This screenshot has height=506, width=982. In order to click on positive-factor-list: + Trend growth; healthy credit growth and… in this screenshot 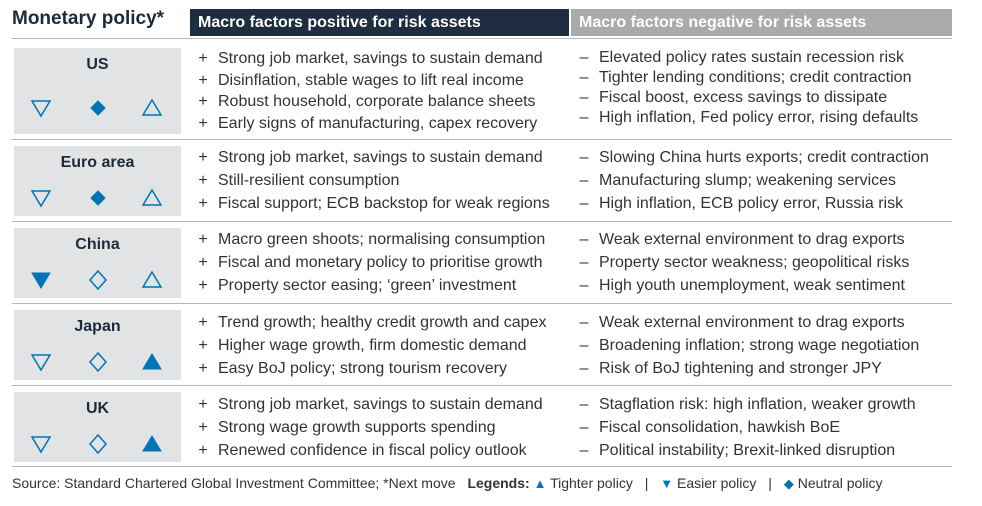, I will do `click(370, 345)`.